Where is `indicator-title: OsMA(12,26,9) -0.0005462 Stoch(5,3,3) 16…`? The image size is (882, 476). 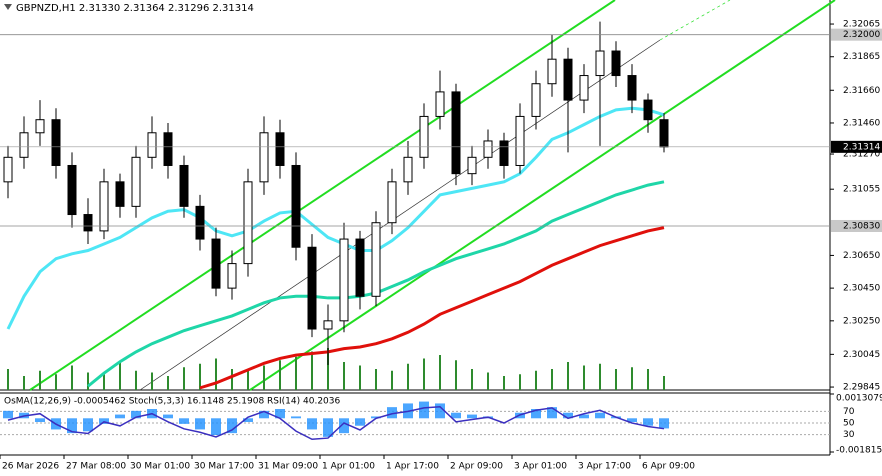 indicator-title: OsMA(12,26,9) -0.0005462 Stoch(5,3,3) 16… is located at coordinates (172, 402).